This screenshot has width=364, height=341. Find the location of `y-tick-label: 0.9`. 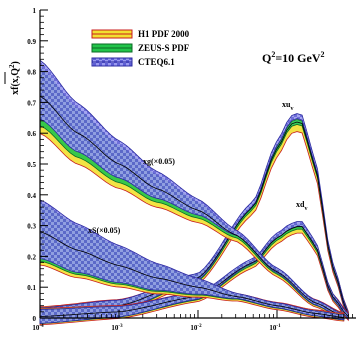

y-tick-label: 0.9 is located at coordinates (31, 42).